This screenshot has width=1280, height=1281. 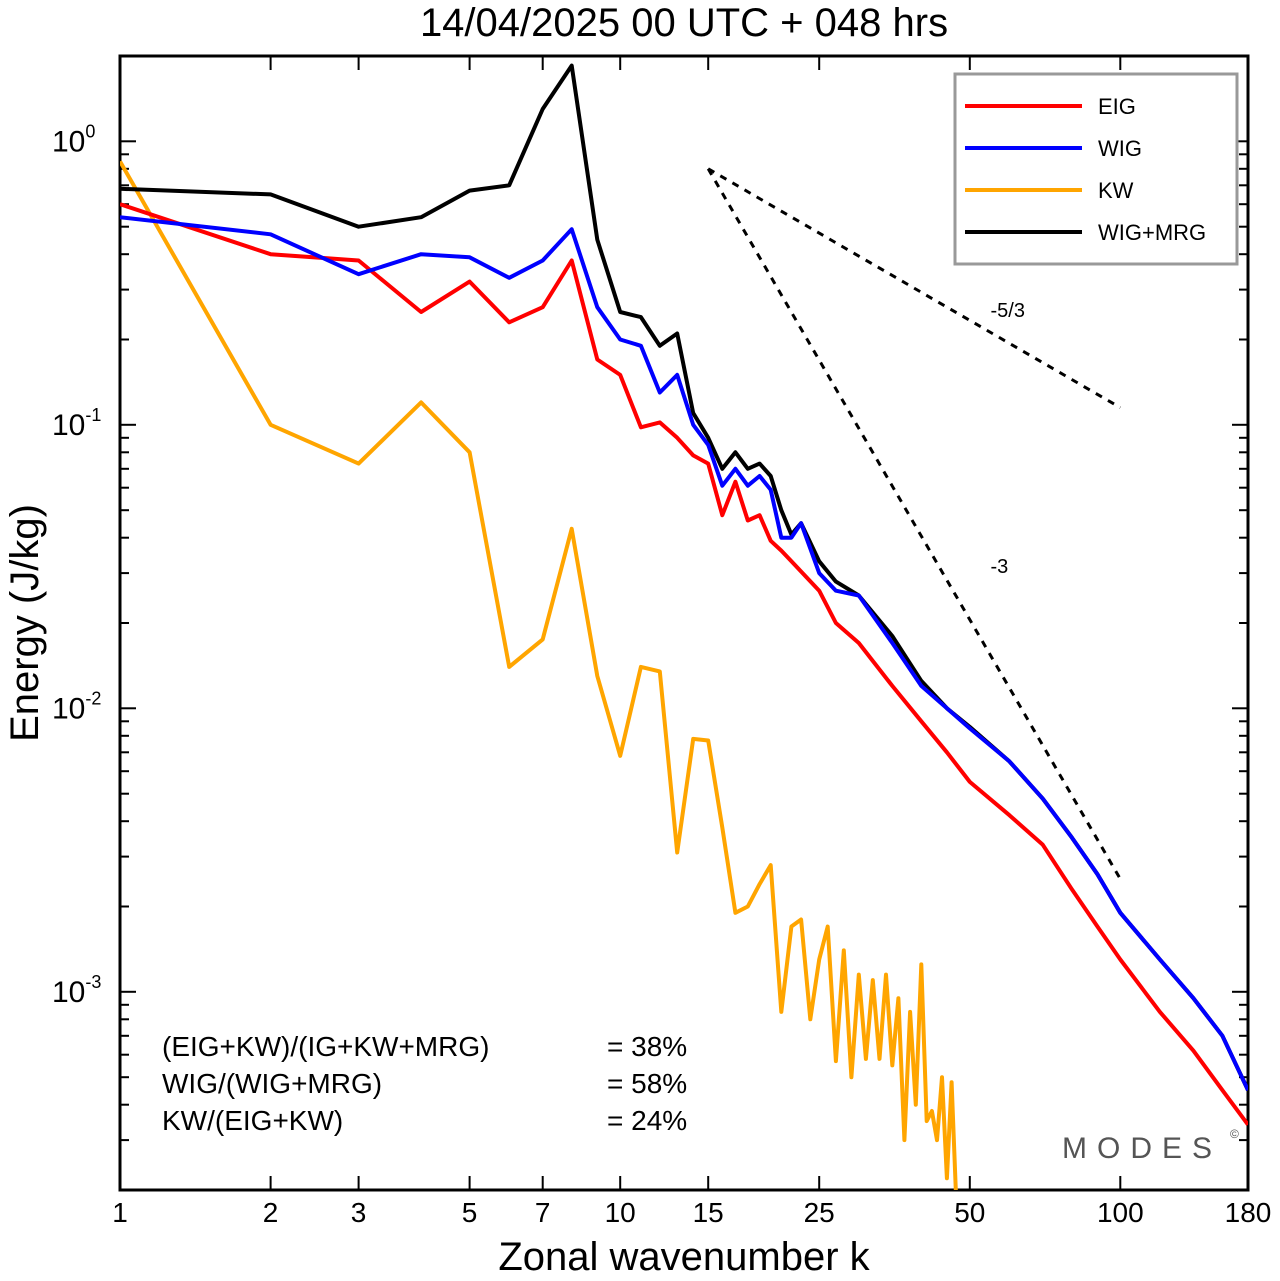 I want to click on x-tick-labels: 1 2 3 5 7 10 15 25 50 100 180, so click(x=691, y=1212).